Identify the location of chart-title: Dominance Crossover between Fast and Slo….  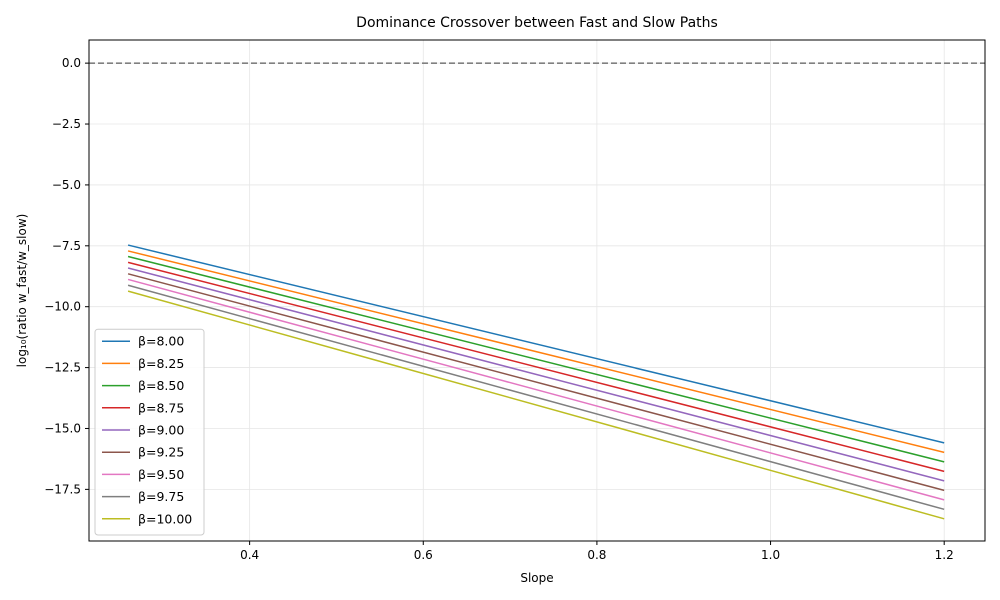
(537, 23).